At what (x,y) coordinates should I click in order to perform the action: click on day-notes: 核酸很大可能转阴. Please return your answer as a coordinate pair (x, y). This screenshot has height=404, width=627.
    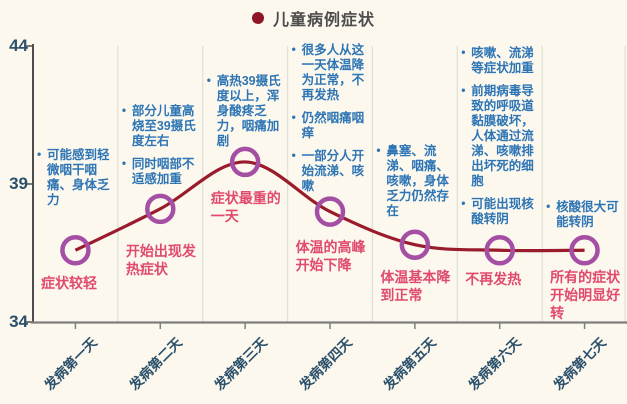
    Looking at the image, I should click on (583, 218).